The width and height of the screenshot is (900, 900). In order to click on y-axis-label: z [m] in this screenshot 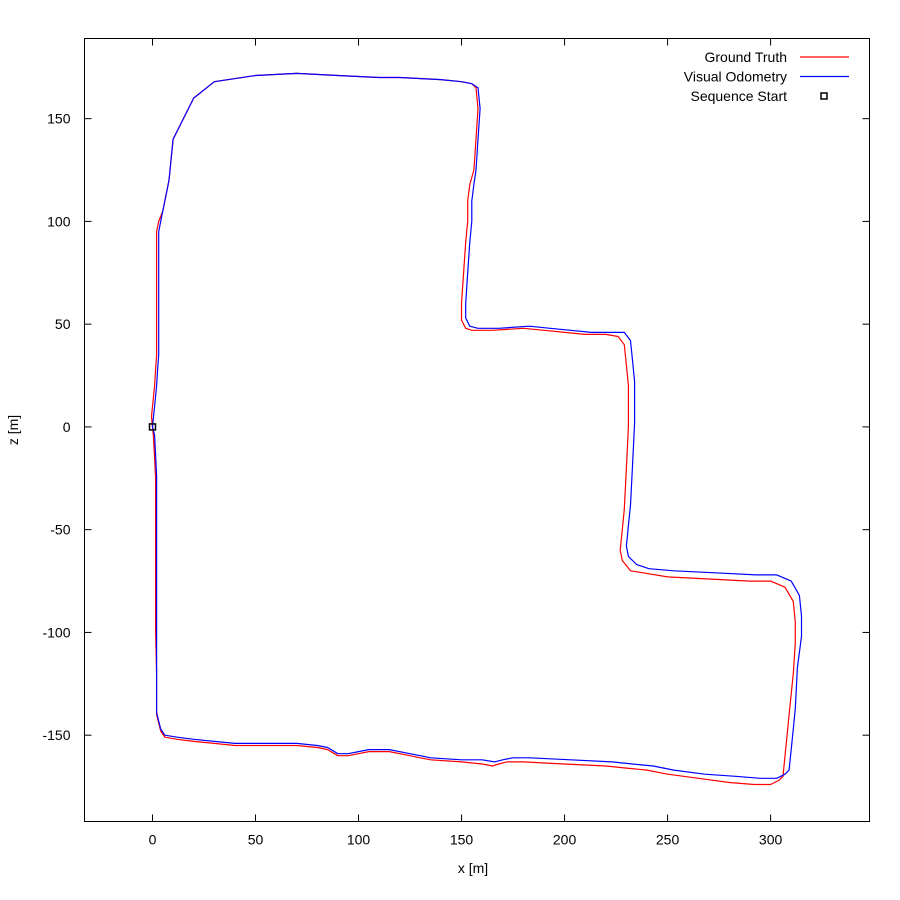, I will do `click(13, 430)`.